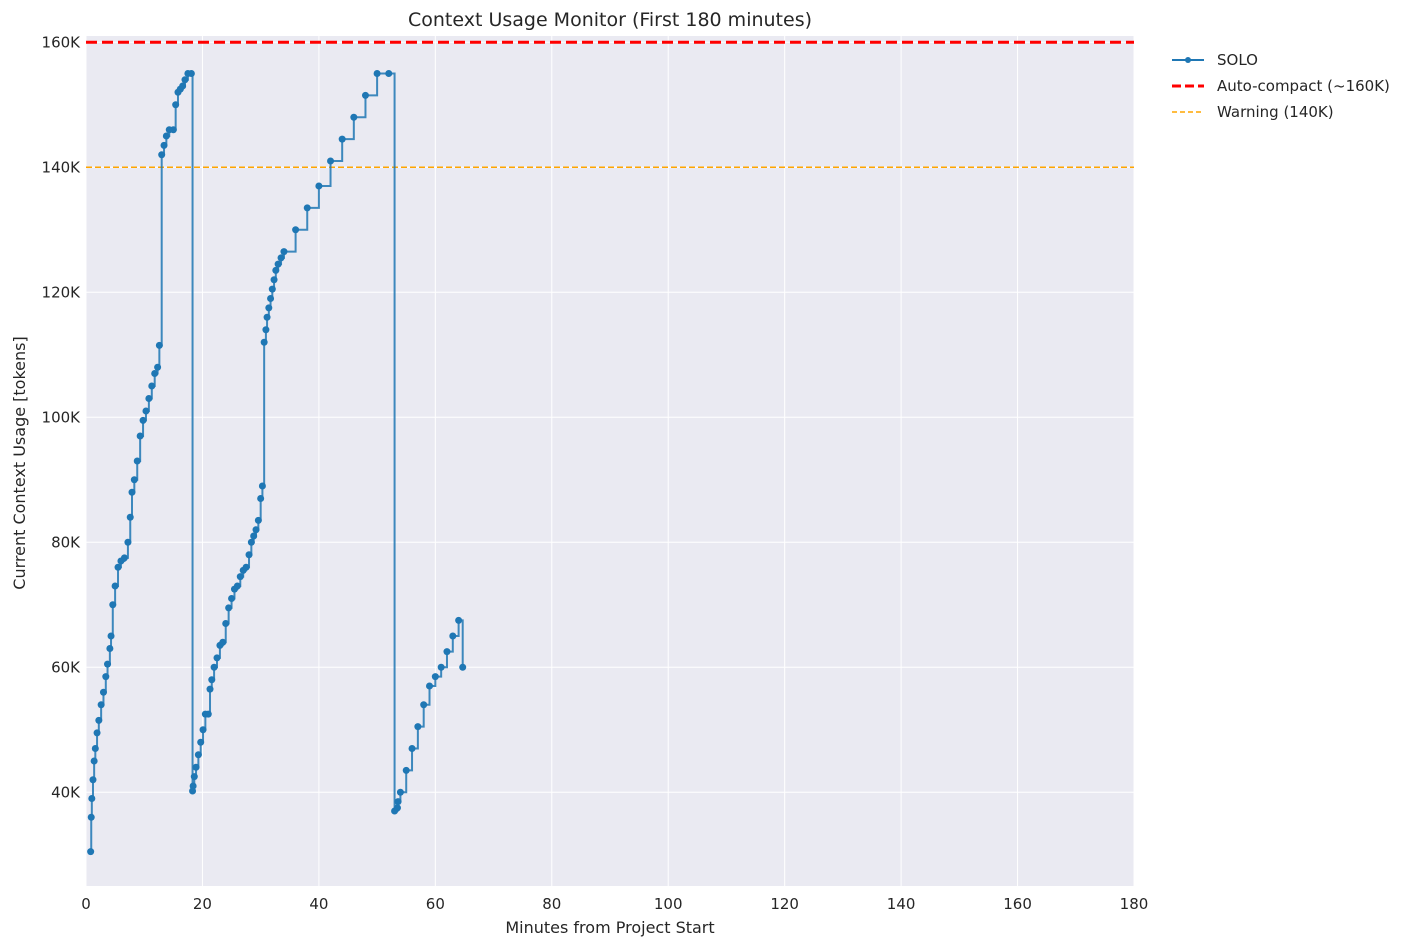 Image resolution: width=1426 pixels, height=948 pixels. I want to click on legend-item: Auto-compact (~160K), so click(1281, 86).